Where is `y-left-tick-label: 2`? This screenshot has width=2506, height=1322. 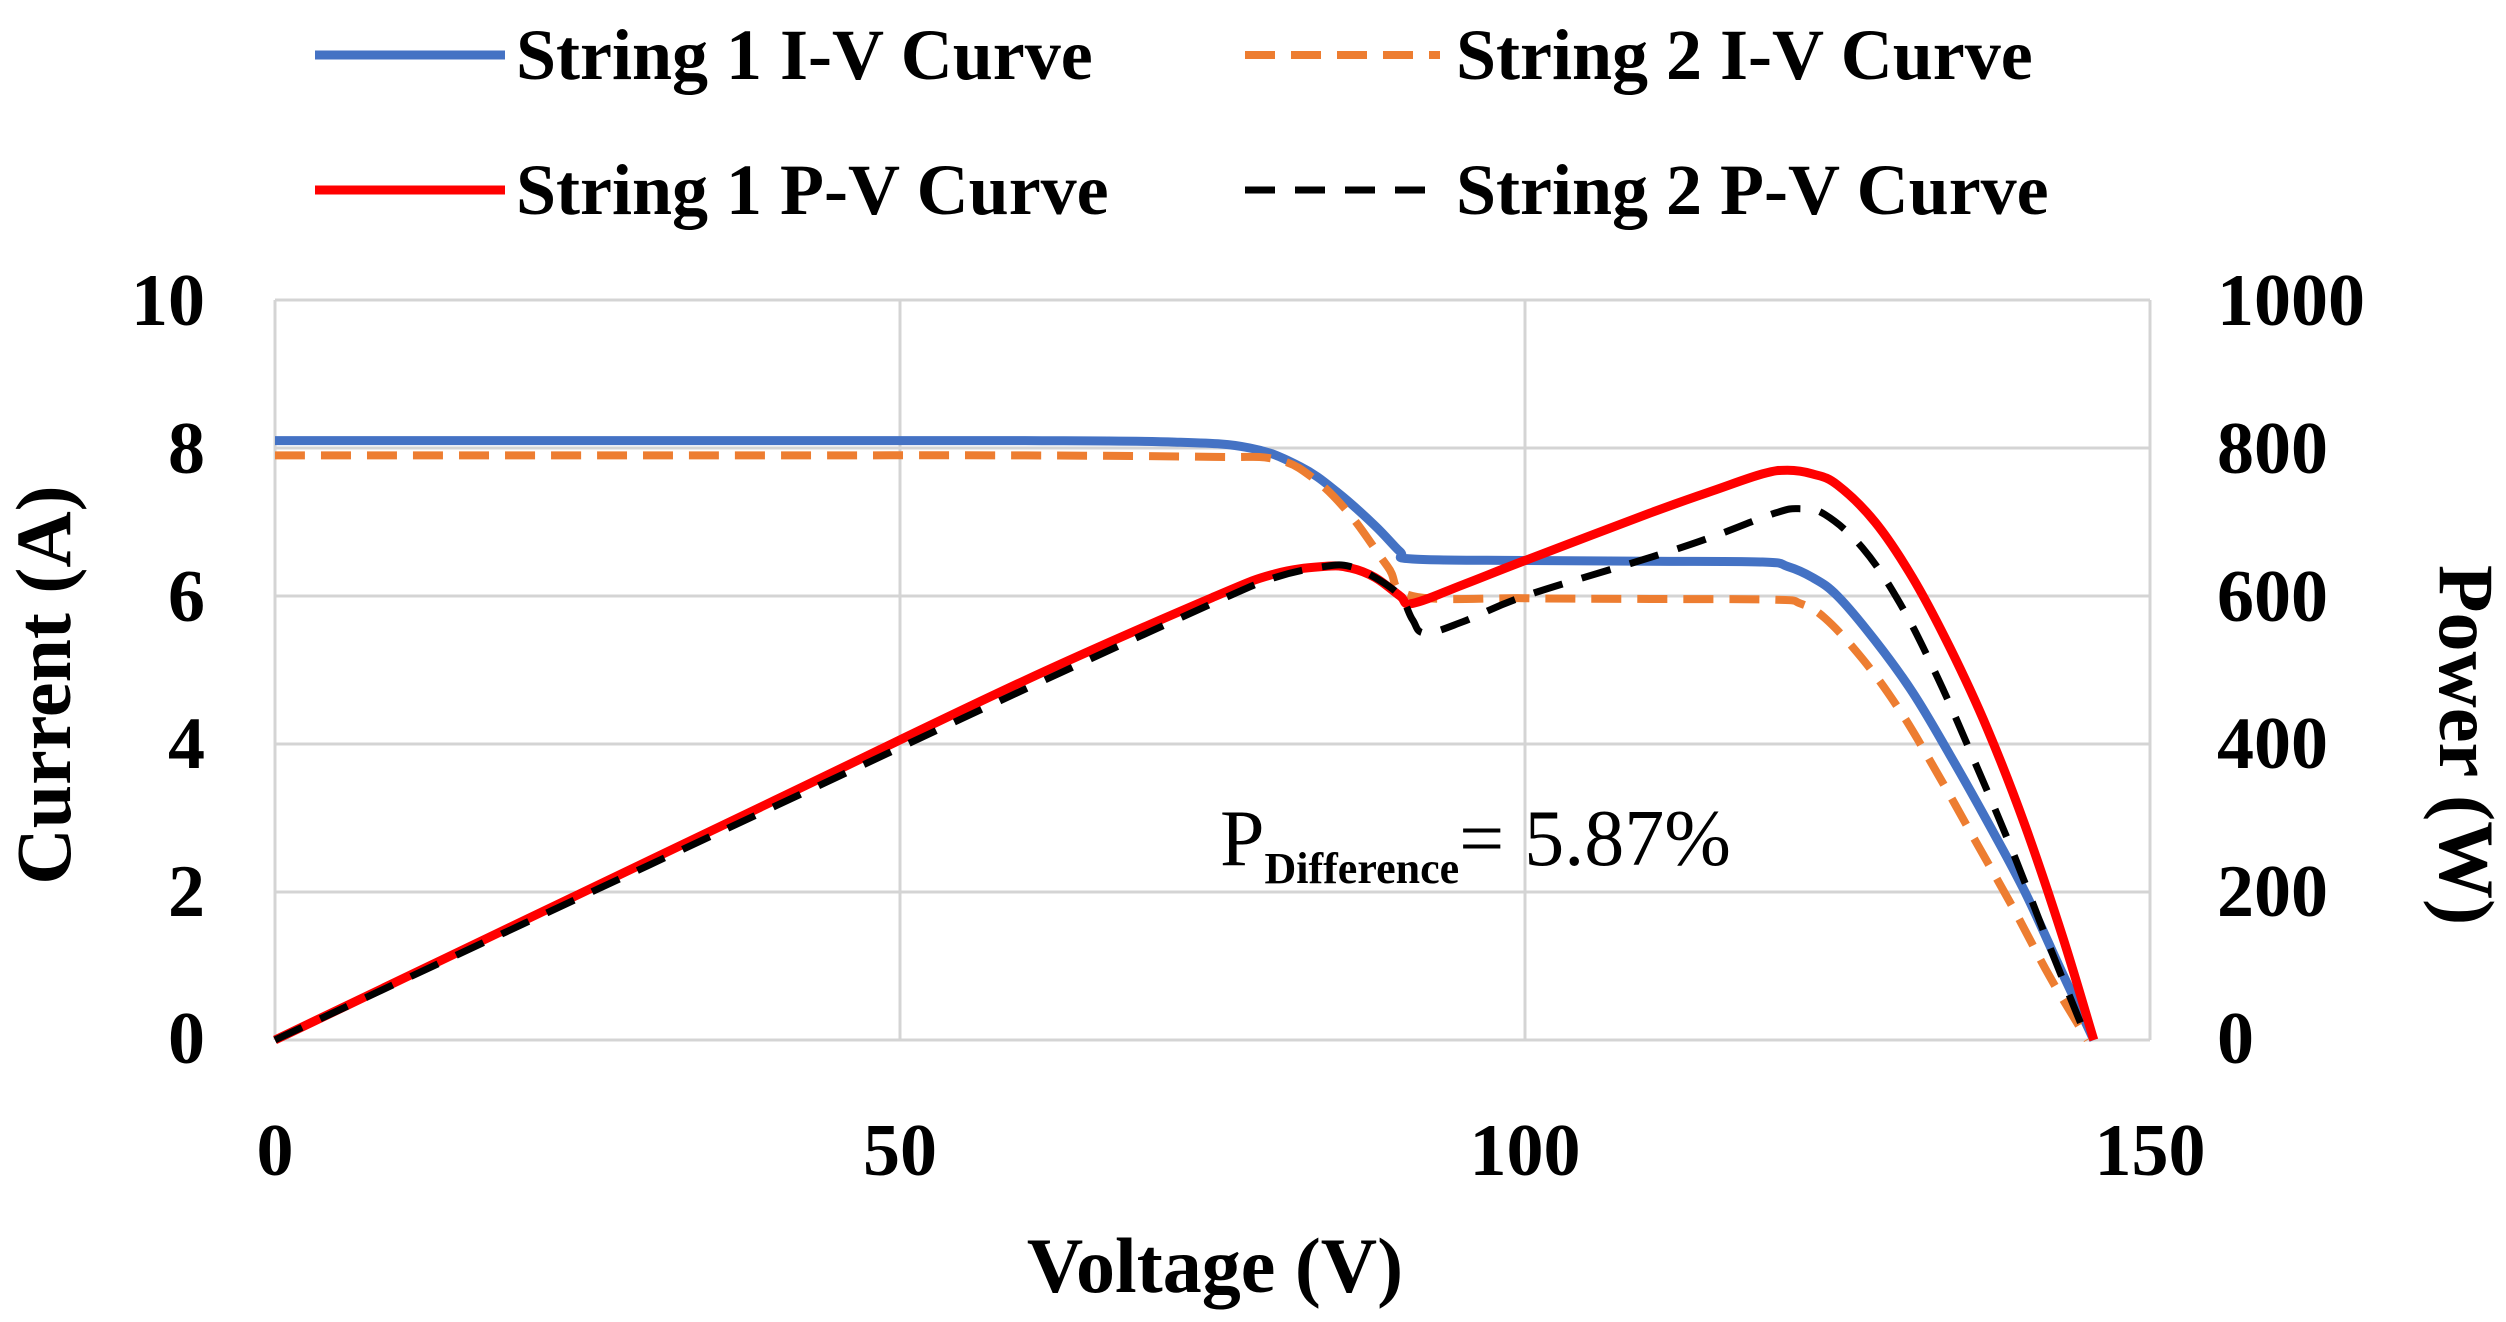 y-left-tick-label: 2 is located at coordinates (186, 892).